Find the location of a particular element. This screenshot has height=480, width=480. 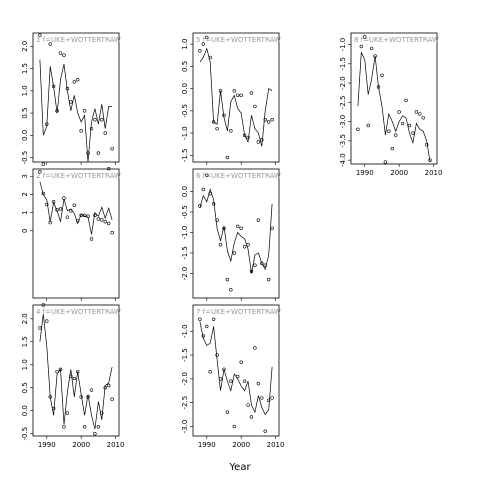

panel-2: 2 f=UKE+WOTTERTRAW 3 2 1 0 is located at coordinates (71, 234).